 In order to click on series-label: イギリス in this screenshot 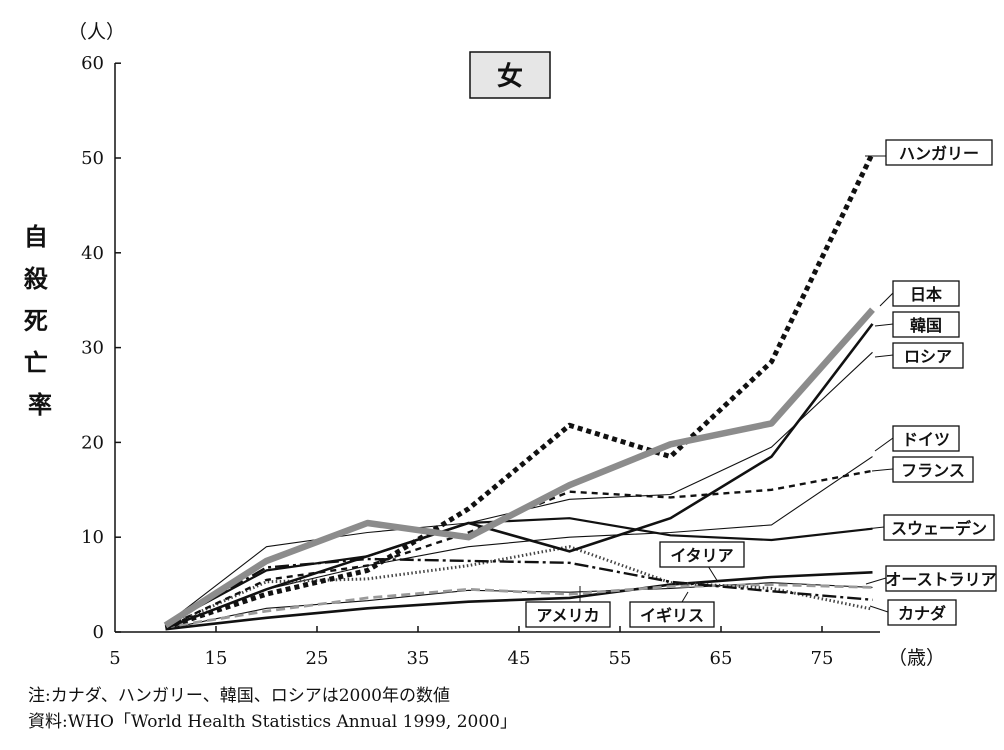, I will do `click(672, 609)`.